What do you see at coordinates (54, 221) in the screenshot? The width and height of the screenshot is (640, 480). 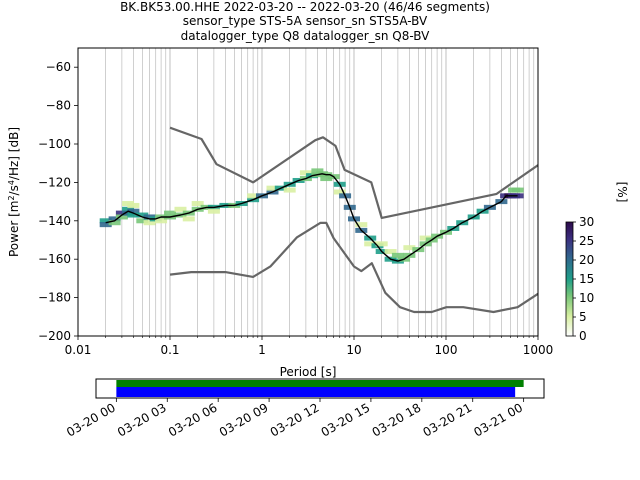 I see `y-tick-label: −140` at bounding box center [54, 221].